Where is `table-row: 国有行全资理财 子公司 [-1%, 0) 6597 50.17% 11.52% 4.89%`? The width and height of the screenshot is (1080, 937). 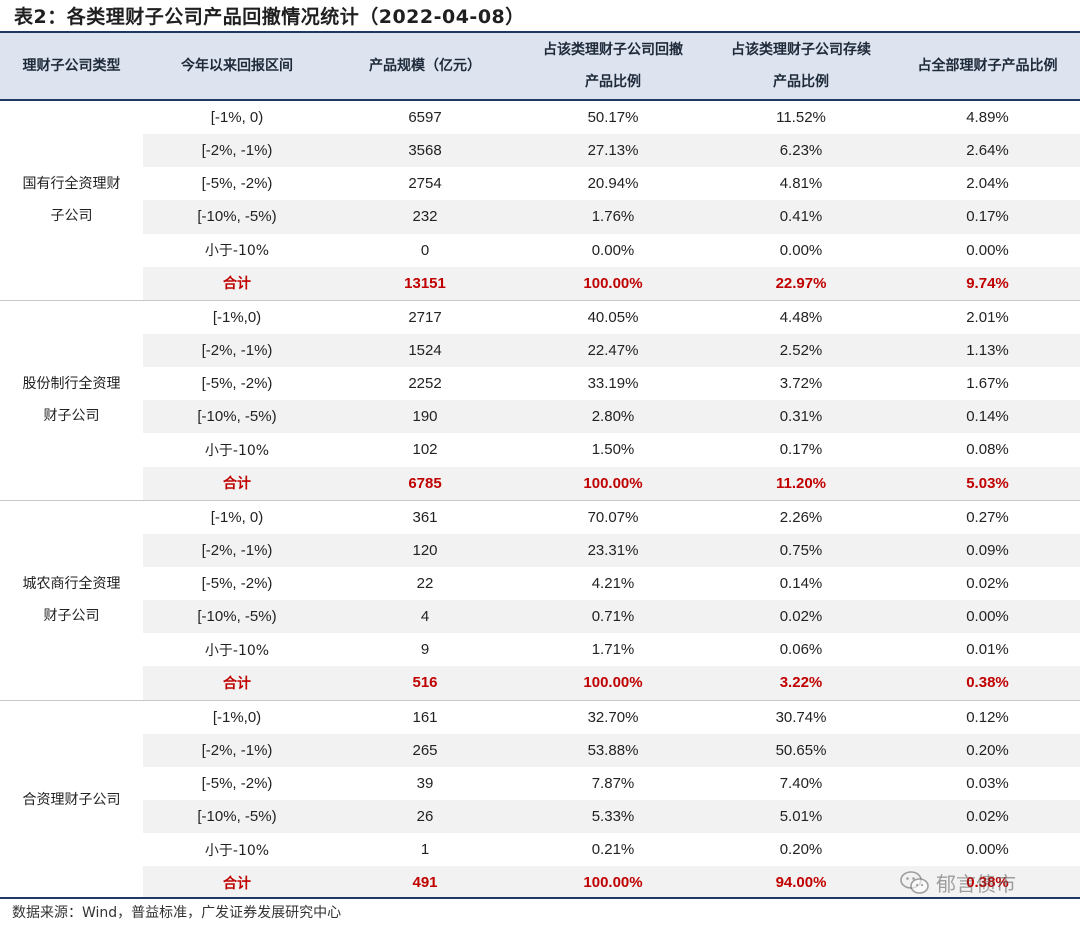
table-row: 国有行全资理财 子公司 [-1%, 0) 6597 50.17% 11.52% 4.89% is located at coordinates (540, 162).